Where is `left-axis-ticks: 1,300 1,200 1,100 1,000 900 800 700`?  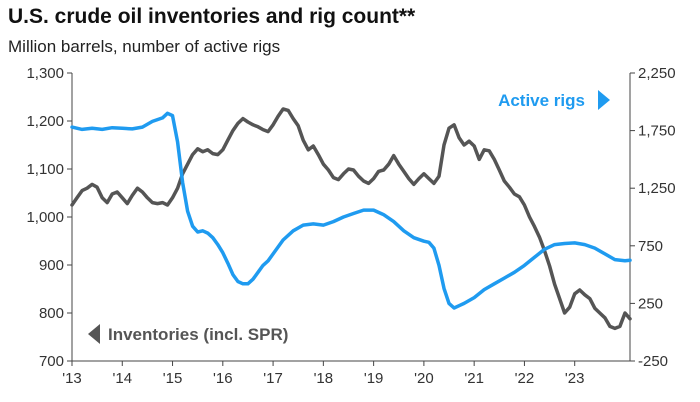
left-axis-ticks: 1,300 1,200 1,100 1,000 900 800 700 is located at coordinates (49, 217).